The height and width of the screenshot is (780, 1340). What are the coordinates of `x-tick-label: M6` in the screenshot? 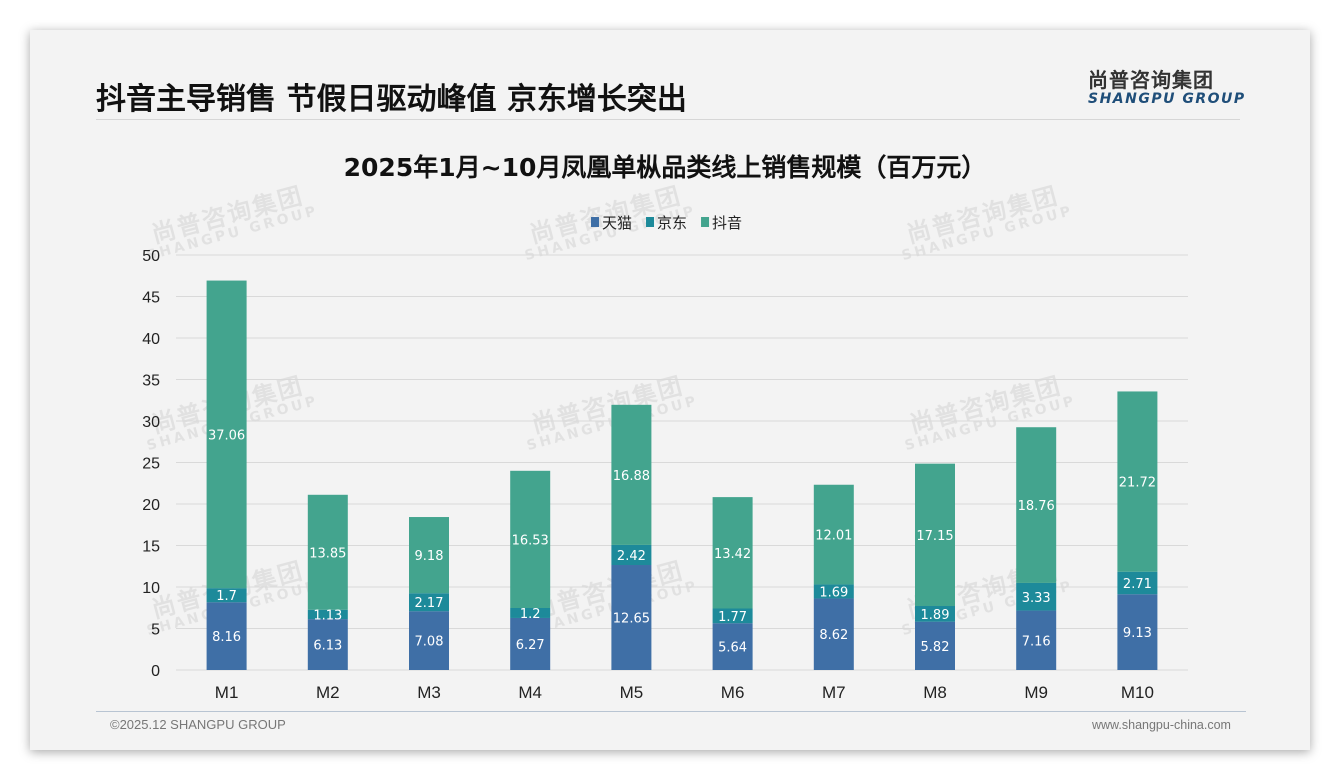 It's located at (733, 692).